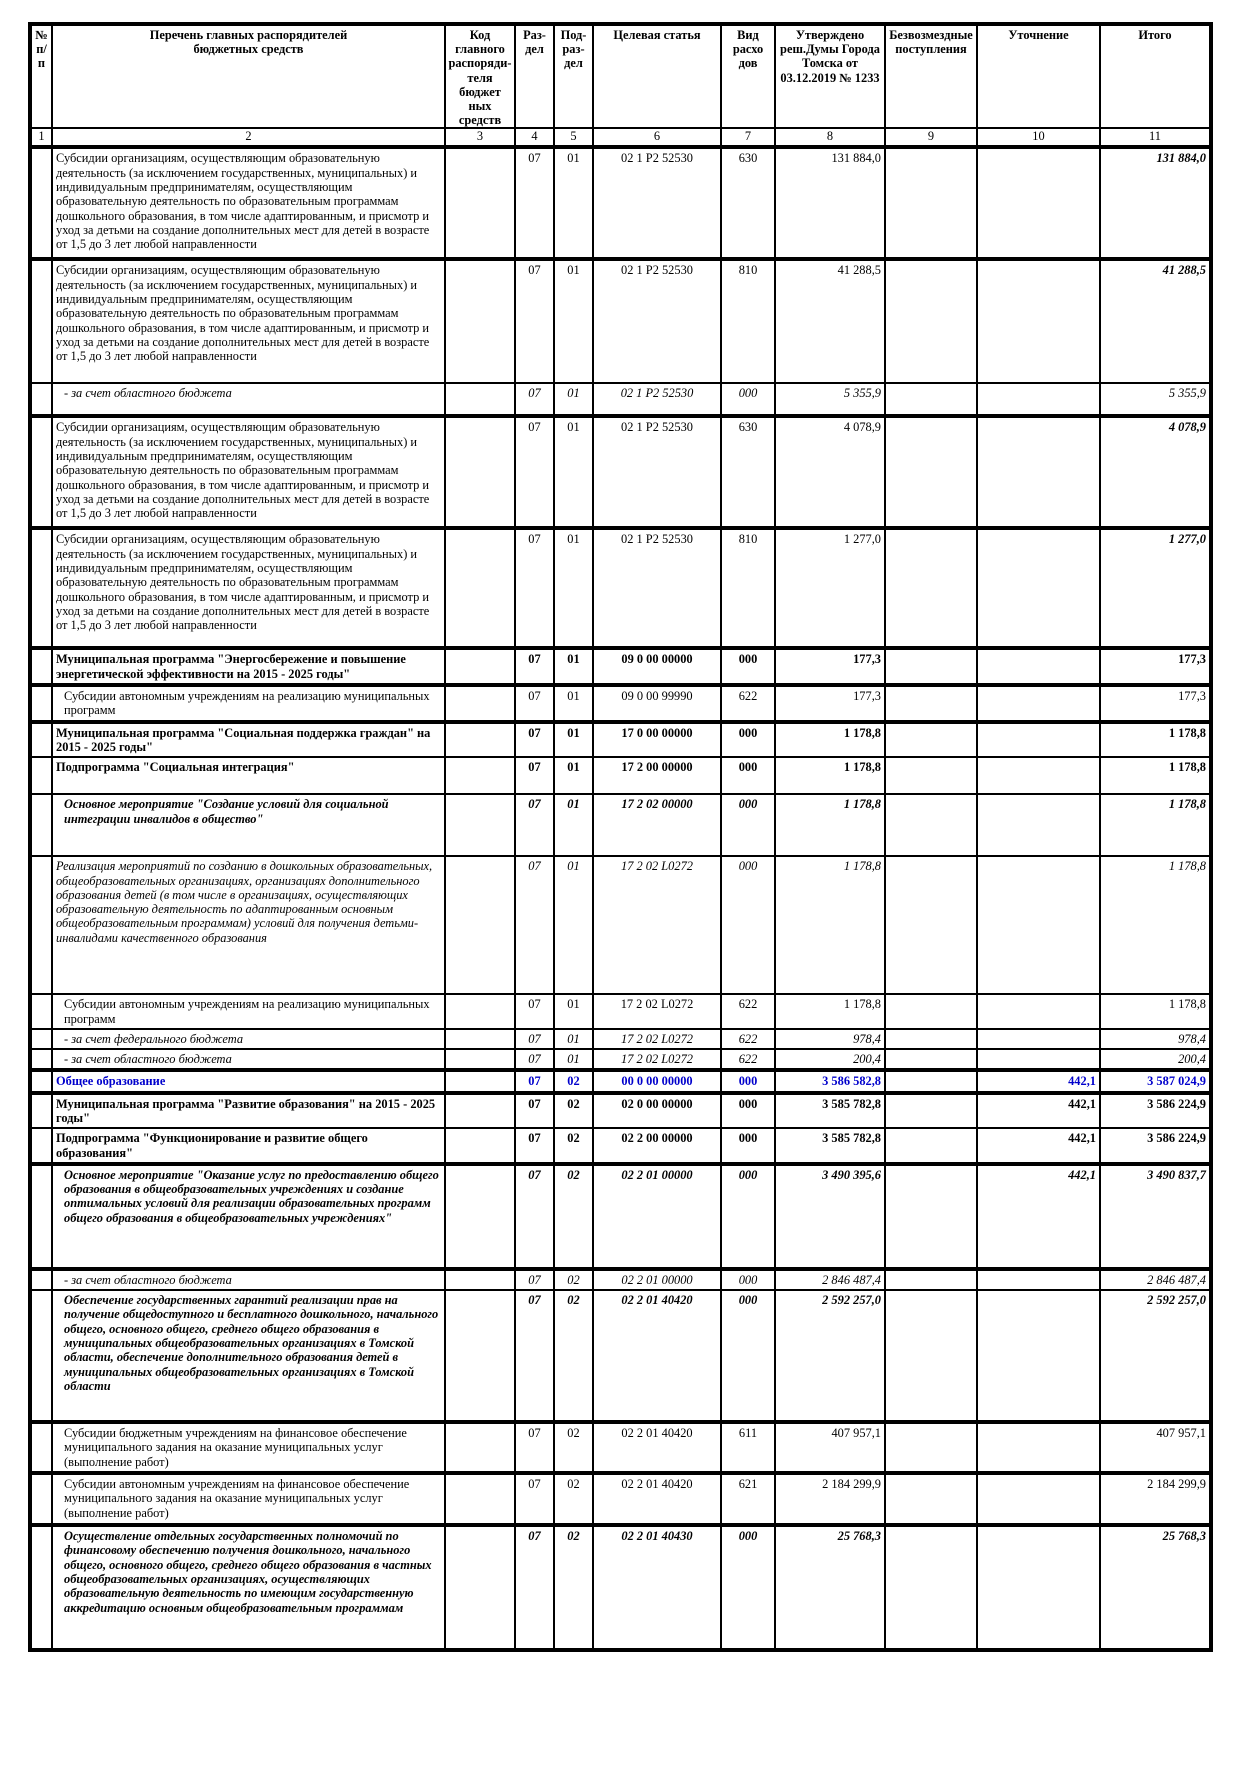 The image size is (1240, 1776). Describe the element at coordinates (41, 76) in the screenshot. I see `col-header-item-number: № п/п` at that location.